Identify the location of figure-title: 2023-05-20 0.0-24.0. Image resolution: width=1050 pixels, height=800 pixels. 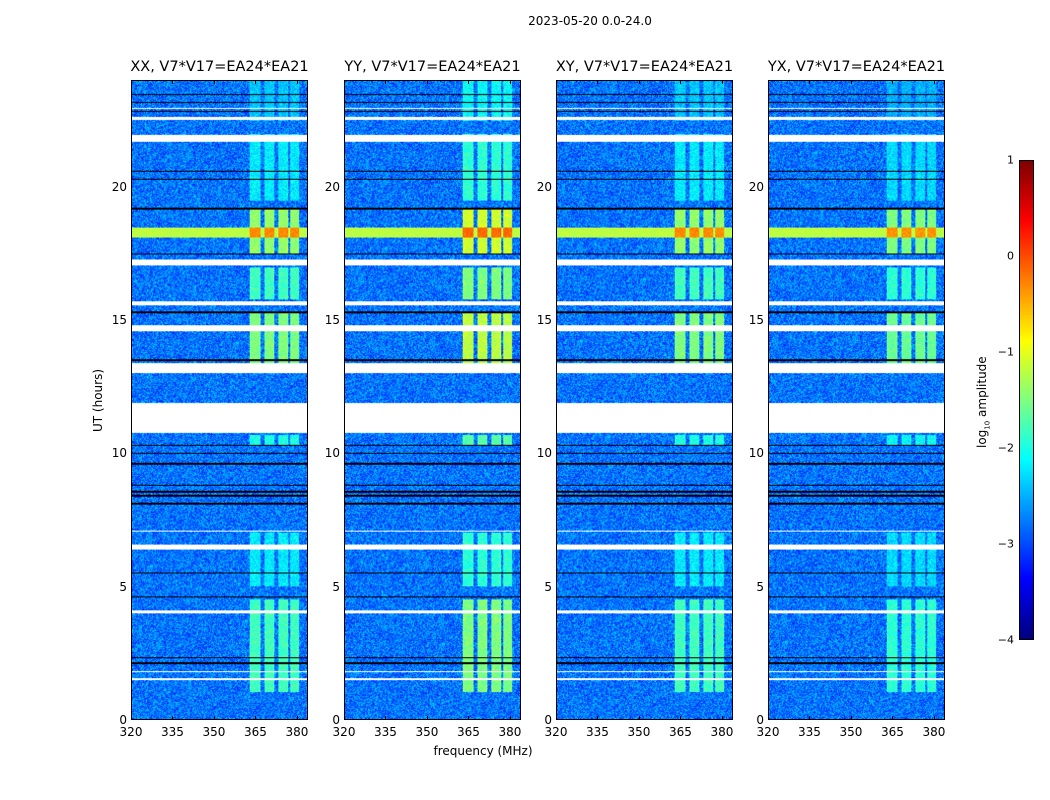
(590, 21).